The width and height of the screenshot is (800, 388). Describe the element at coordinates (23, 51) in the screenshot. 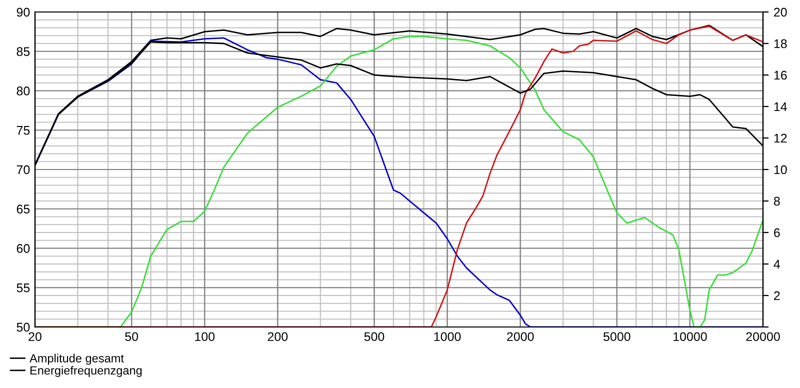

I see `y-tick-label: 85` at that location.